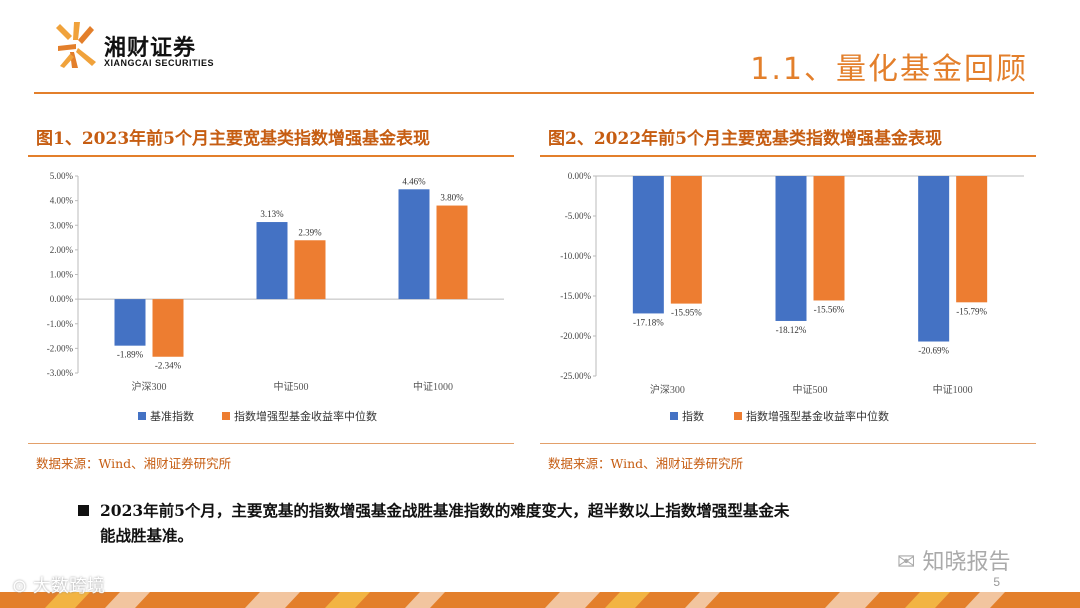  What do you see at coordinates (693, 416) in the screenshot?
I see `legend-label: 指数` at bounding box center [693, 416].